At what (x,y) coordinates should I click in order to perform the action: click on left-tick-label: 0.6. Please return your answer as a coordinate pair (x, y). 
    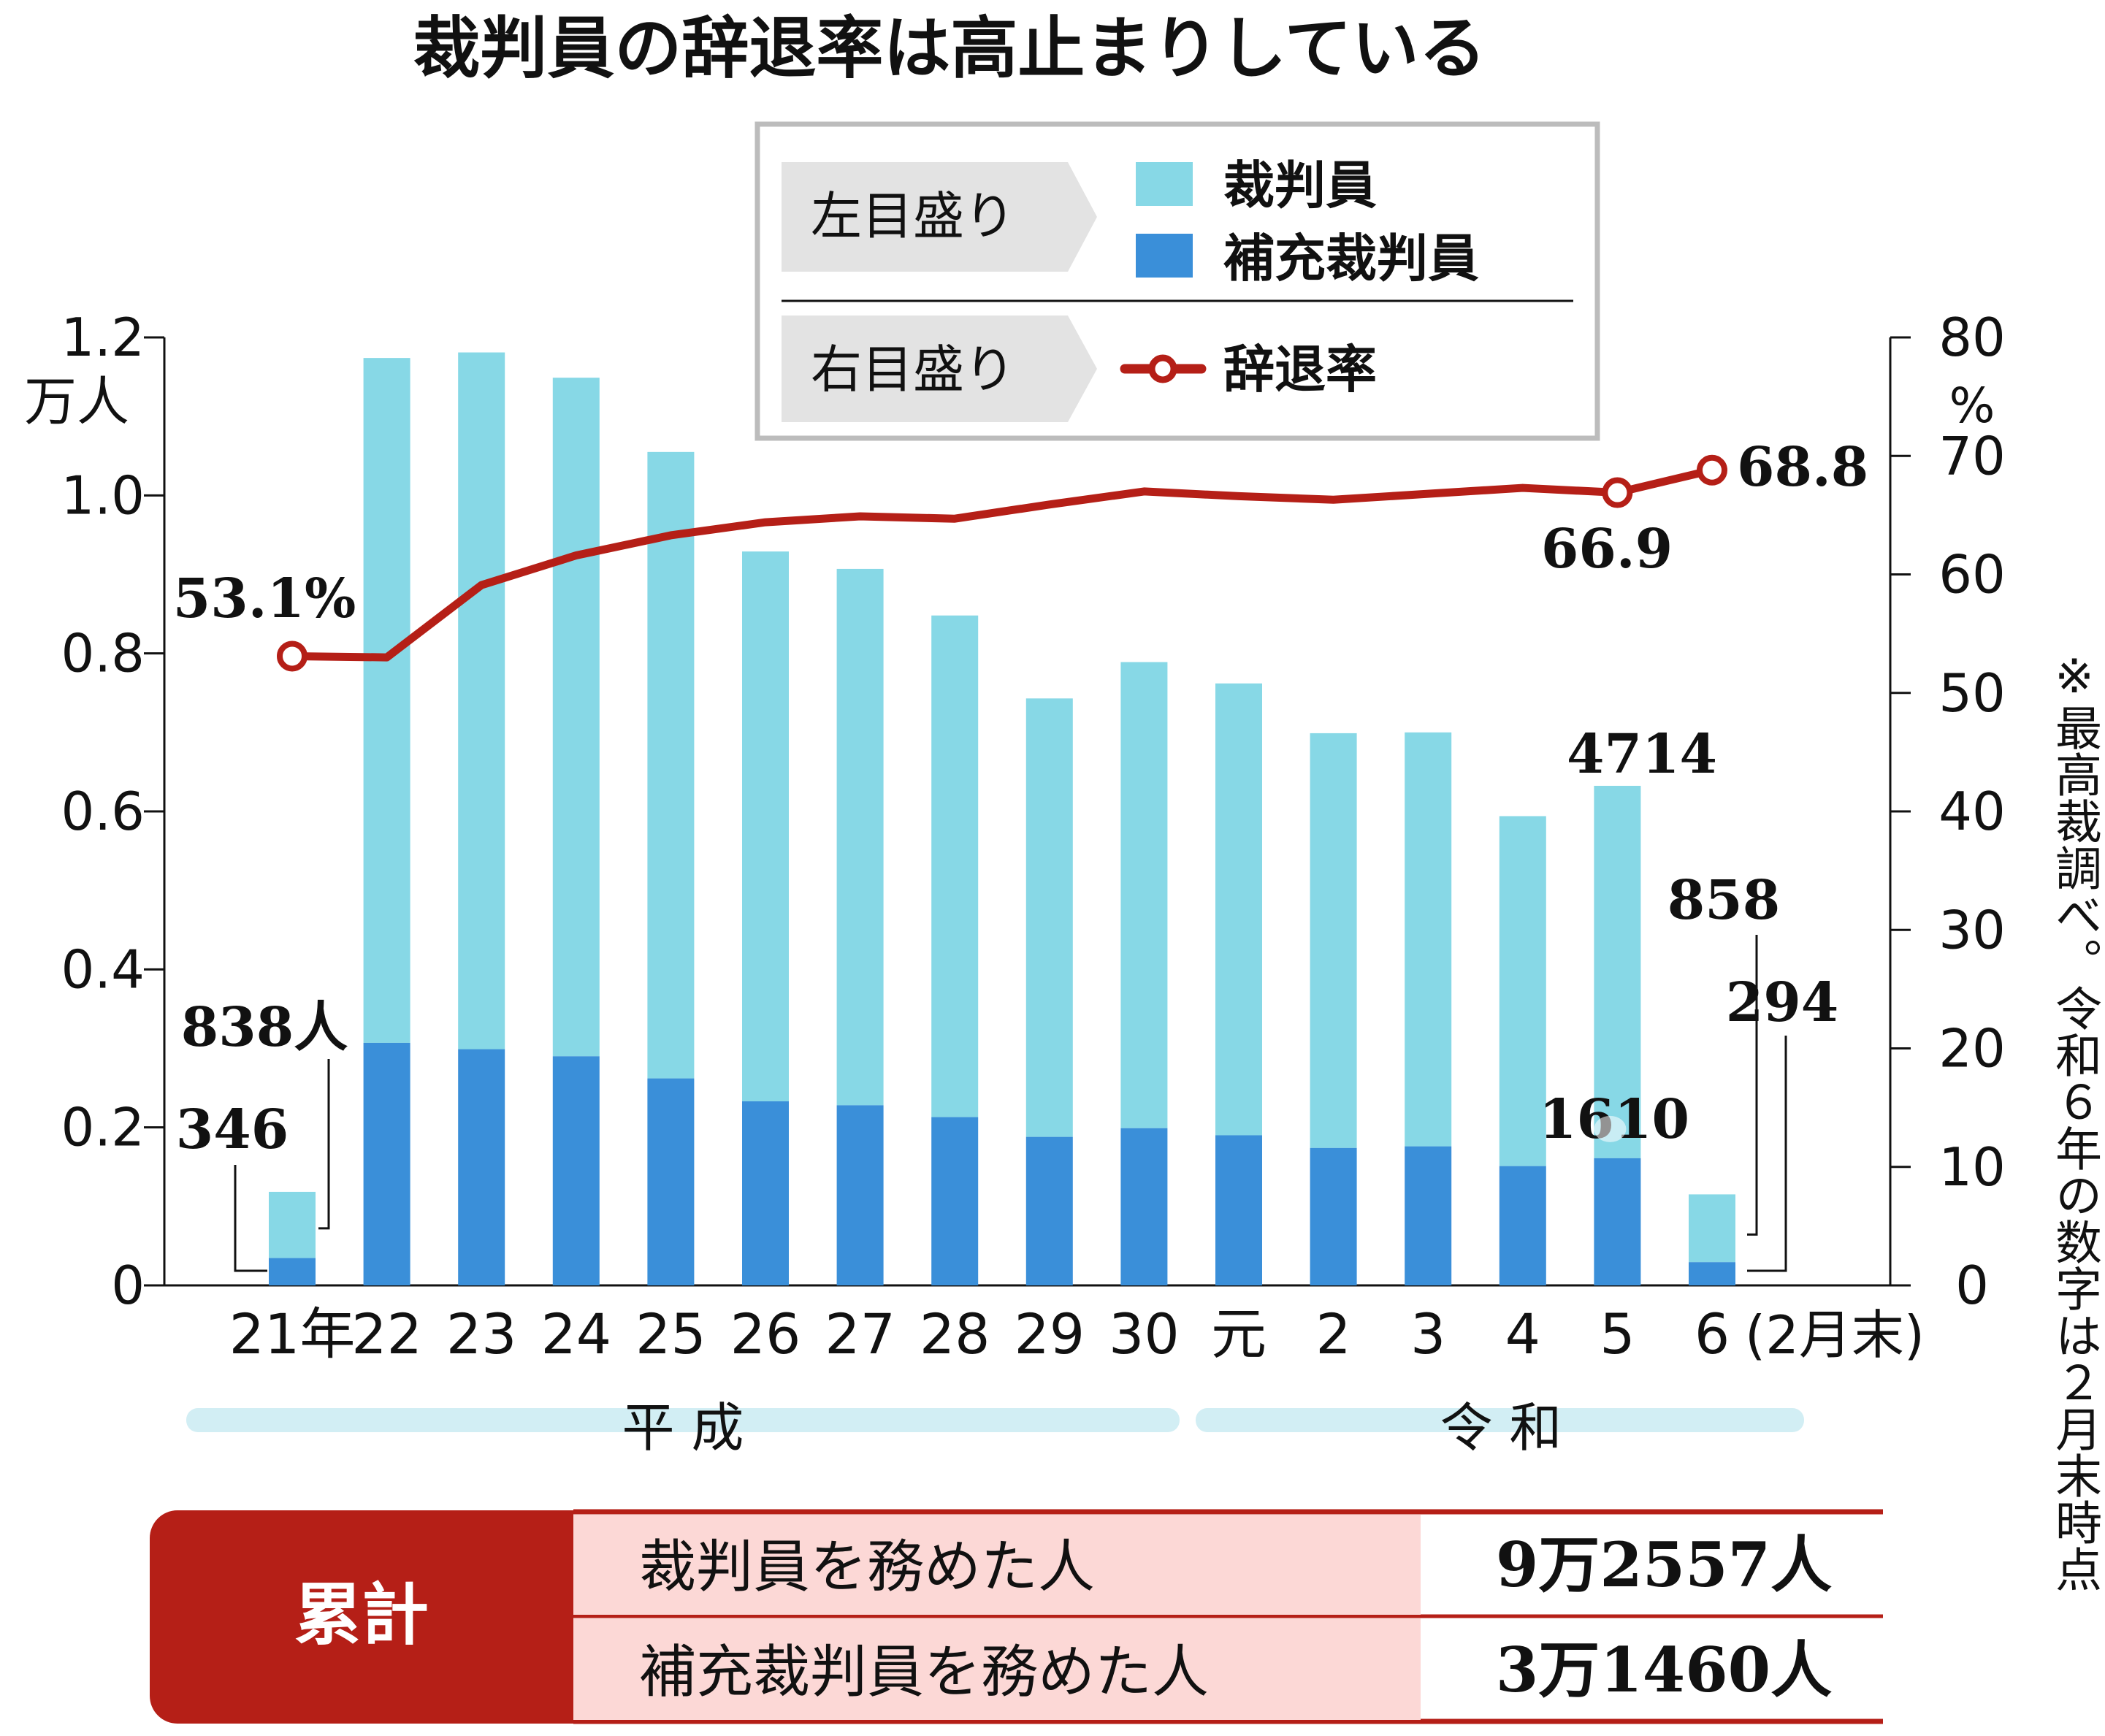
    Looking at the image, I should click on (103, 811).